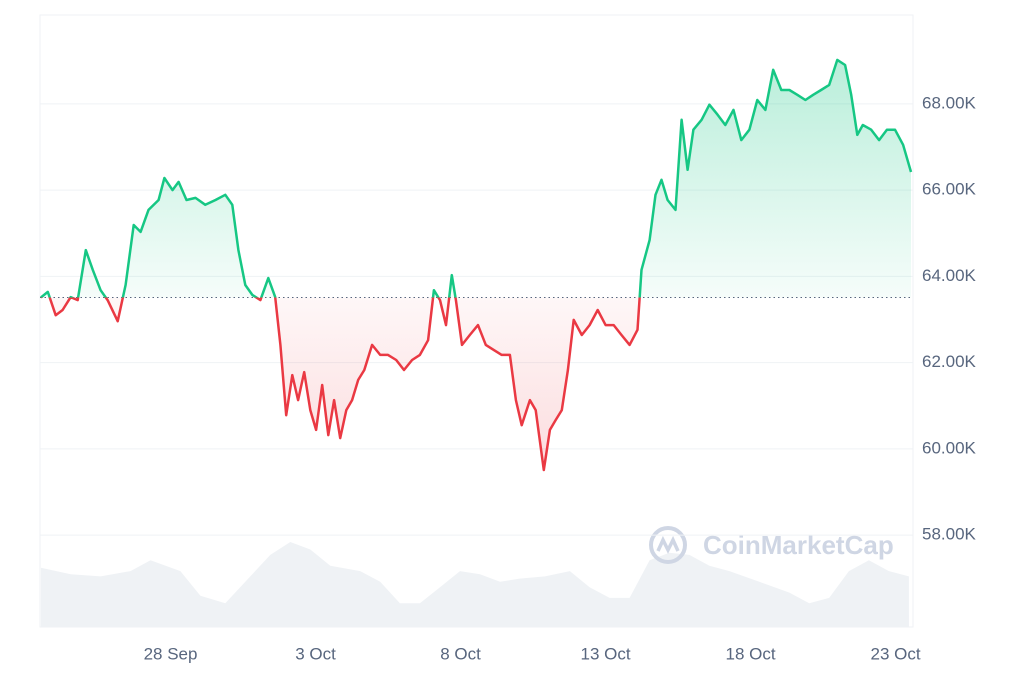 Image resolution: width=1024 pixels, height=683 pixels. I want to click on x-tick-label: 18 Oct, so click(751, 653).